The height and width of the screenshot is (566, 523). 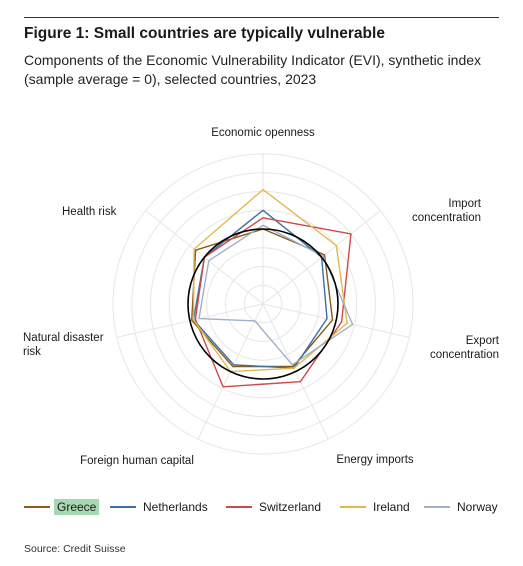 I want to click on radar-series, so click(x=270, y=288).